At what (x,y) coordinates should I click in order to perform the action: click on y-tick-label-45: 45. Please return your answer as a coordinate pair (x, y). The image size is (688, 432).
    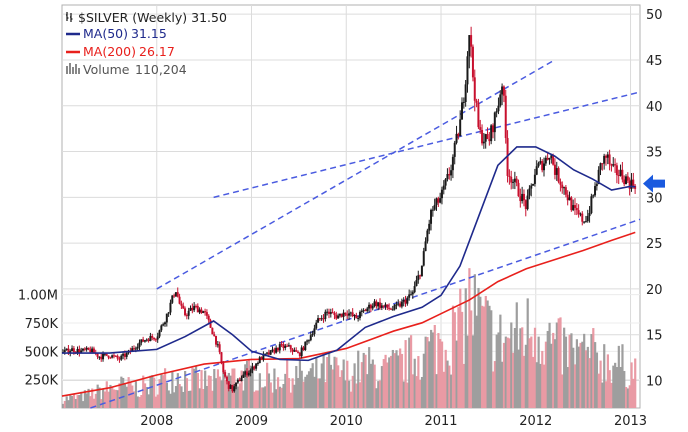
    Looking at the image, I should click on (654, 61).